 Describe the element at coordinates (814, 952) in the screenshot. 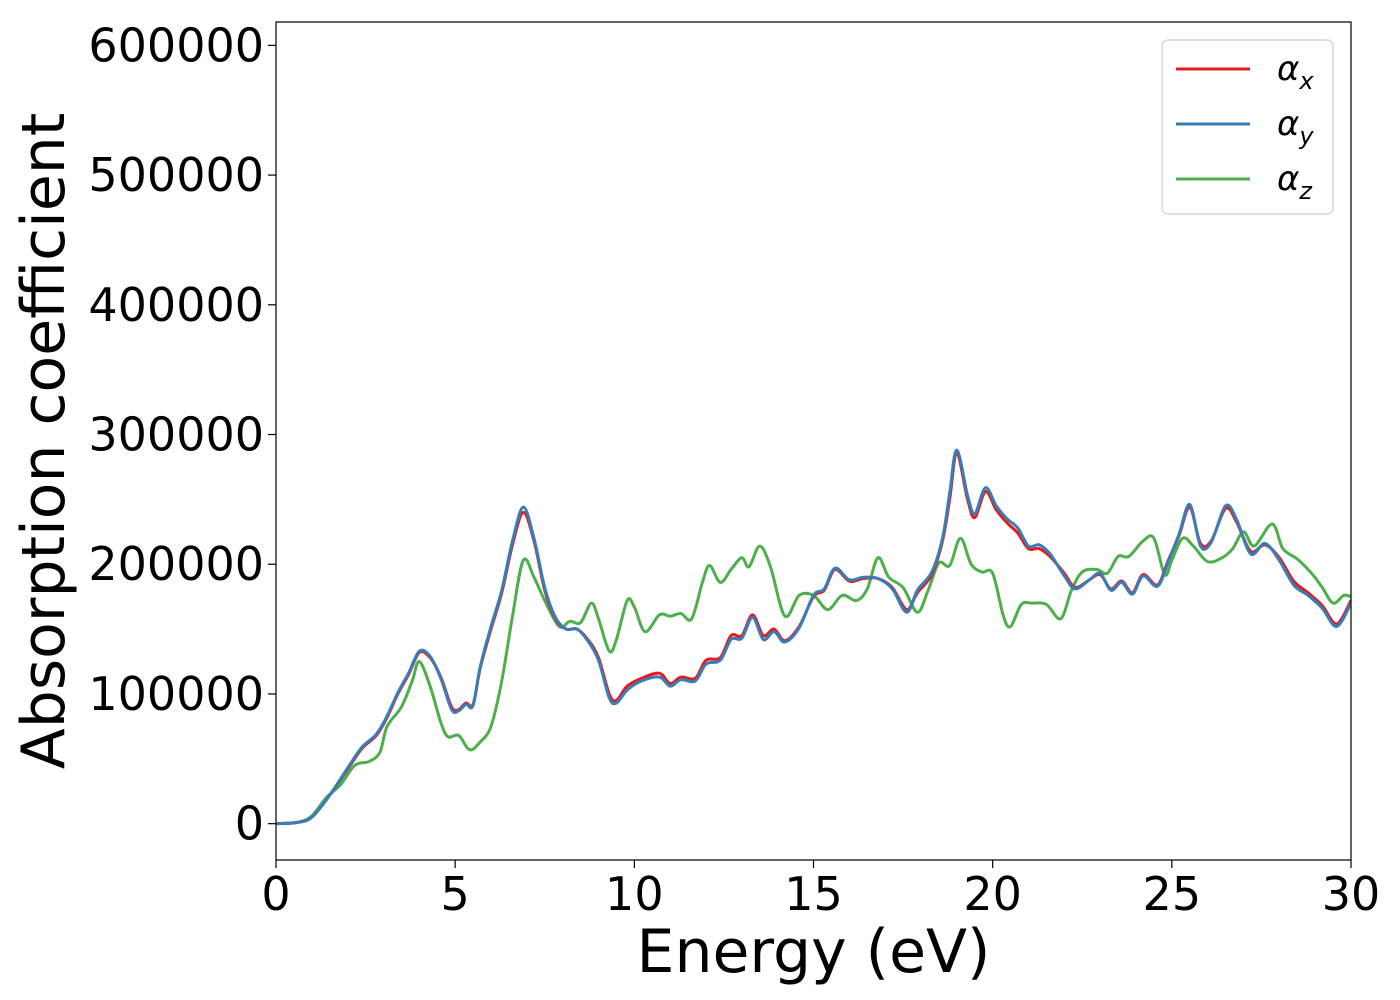

I see `x-axis-title: Energy (eV)` at that location.